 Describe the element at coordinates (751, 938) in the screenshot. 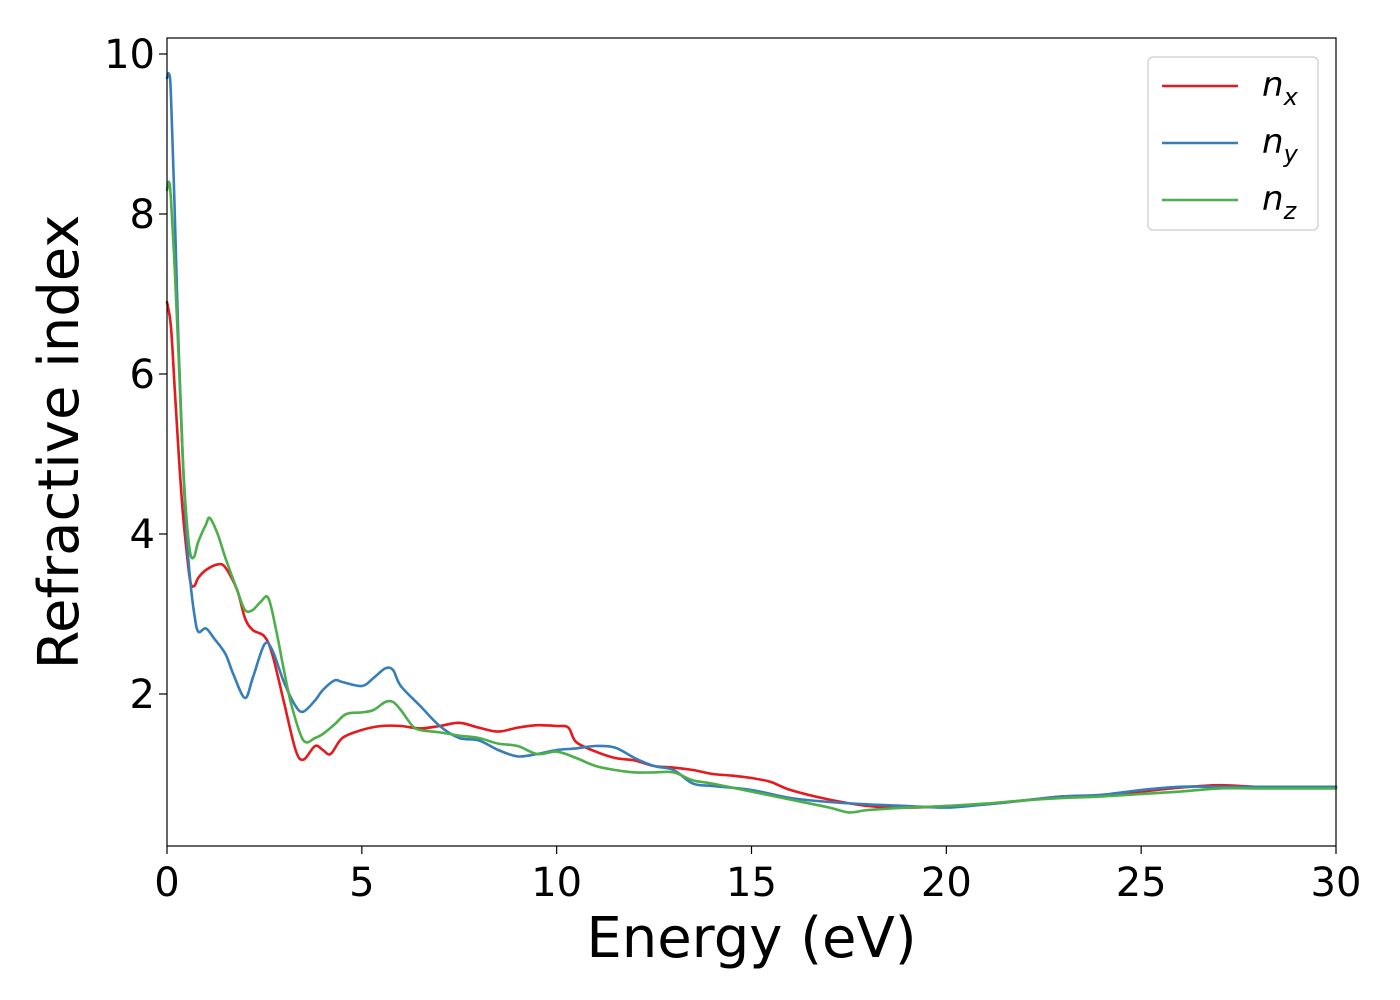

I see `x-axis-title: Energy (eV)` at that location.